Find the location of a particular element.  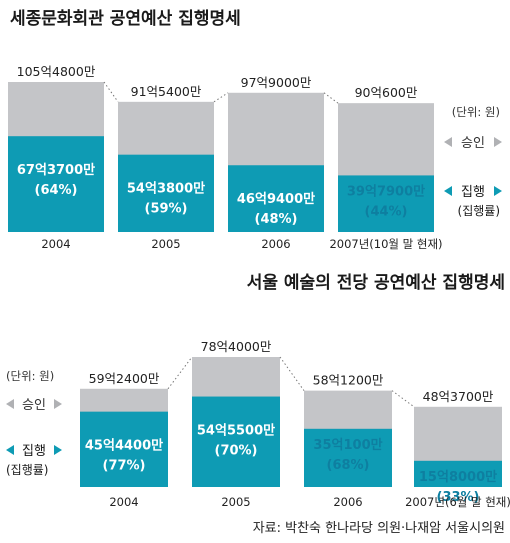

chart2-label-rate: (77%) is located at coordinates (124, 466).